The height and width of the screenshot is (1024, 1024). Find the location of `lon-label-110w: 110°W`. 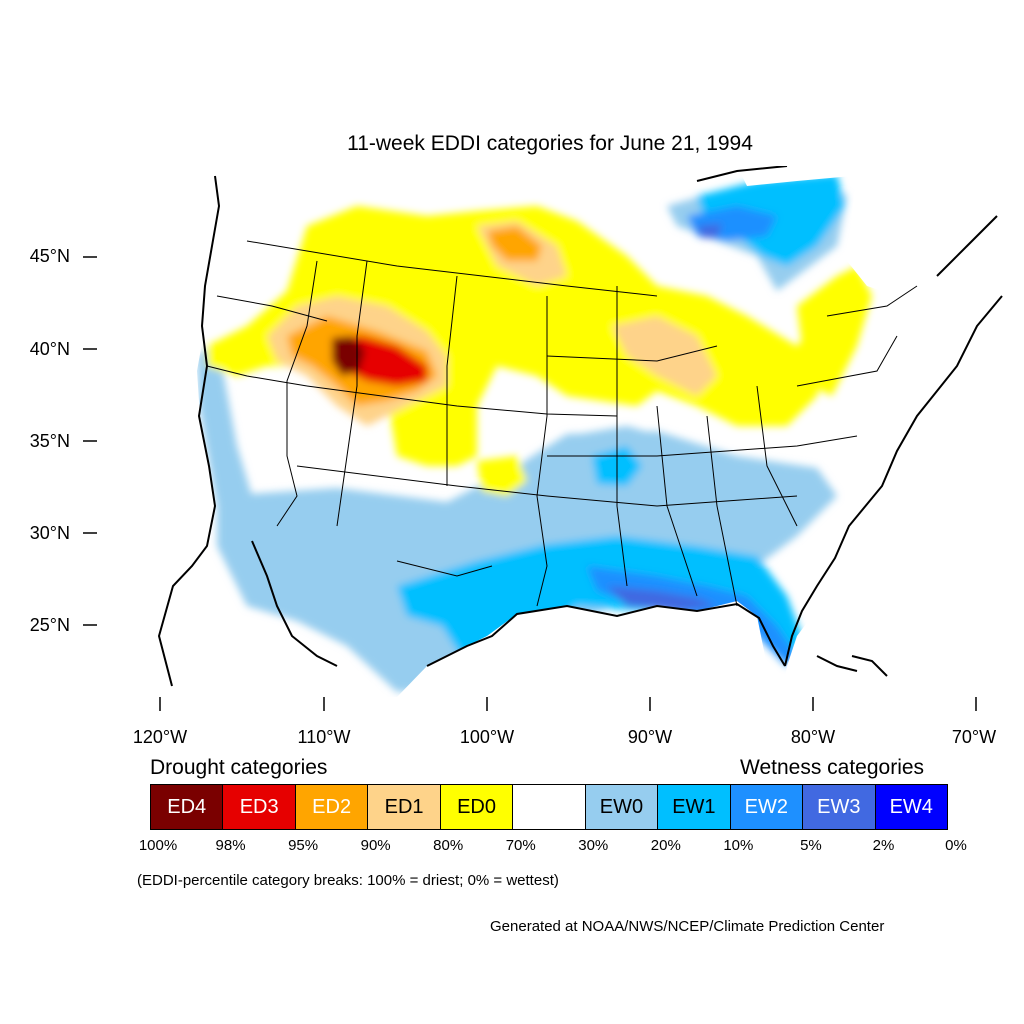

lon-label-110w: 110°W is located at coordinates (324, 737).